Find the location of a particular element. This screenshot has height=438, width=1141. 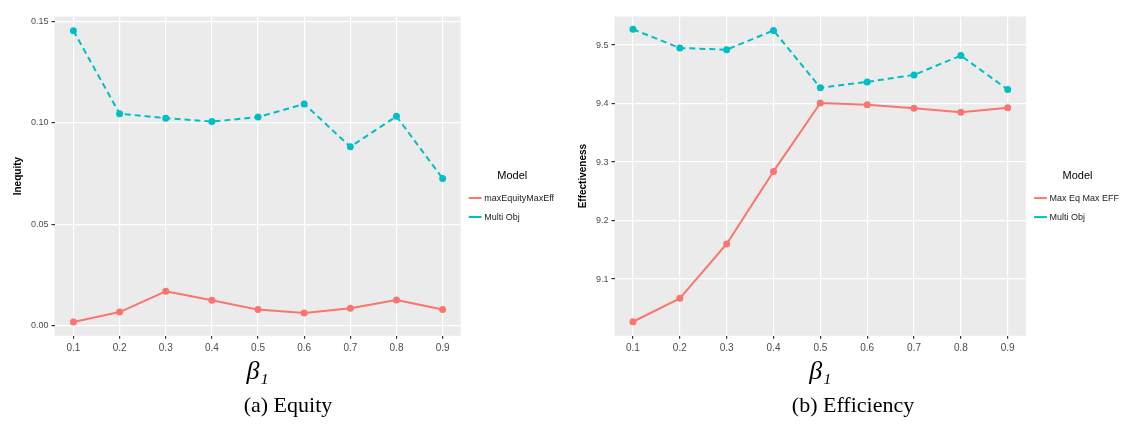

y-tick-label: 0.00 is located at coordinates (39, 325).